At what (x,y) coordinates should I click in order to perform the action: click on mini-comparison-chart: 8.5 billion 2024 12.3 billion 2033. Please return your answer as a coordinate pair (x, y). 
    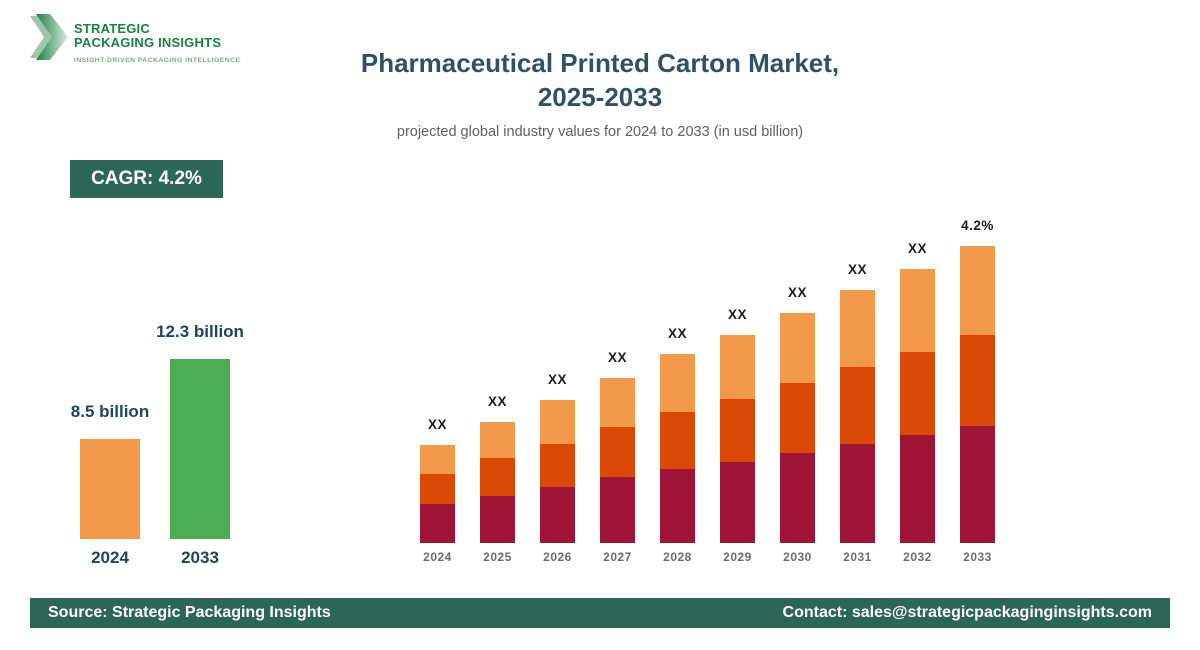
    Looking at the image, I should click on (158, 438).